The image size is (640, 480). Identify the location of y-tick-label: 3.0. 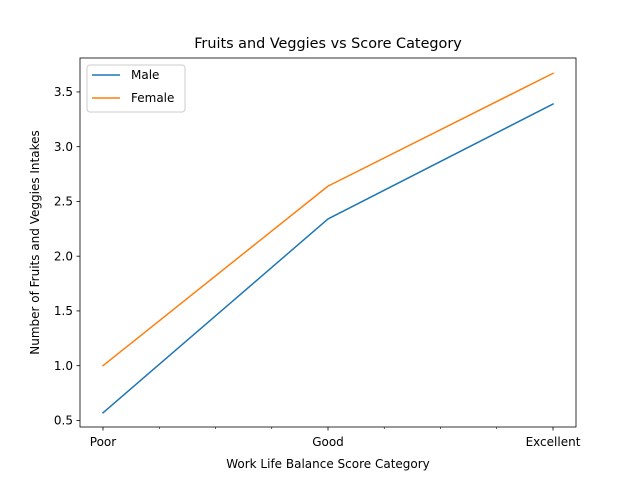
(63, 147).